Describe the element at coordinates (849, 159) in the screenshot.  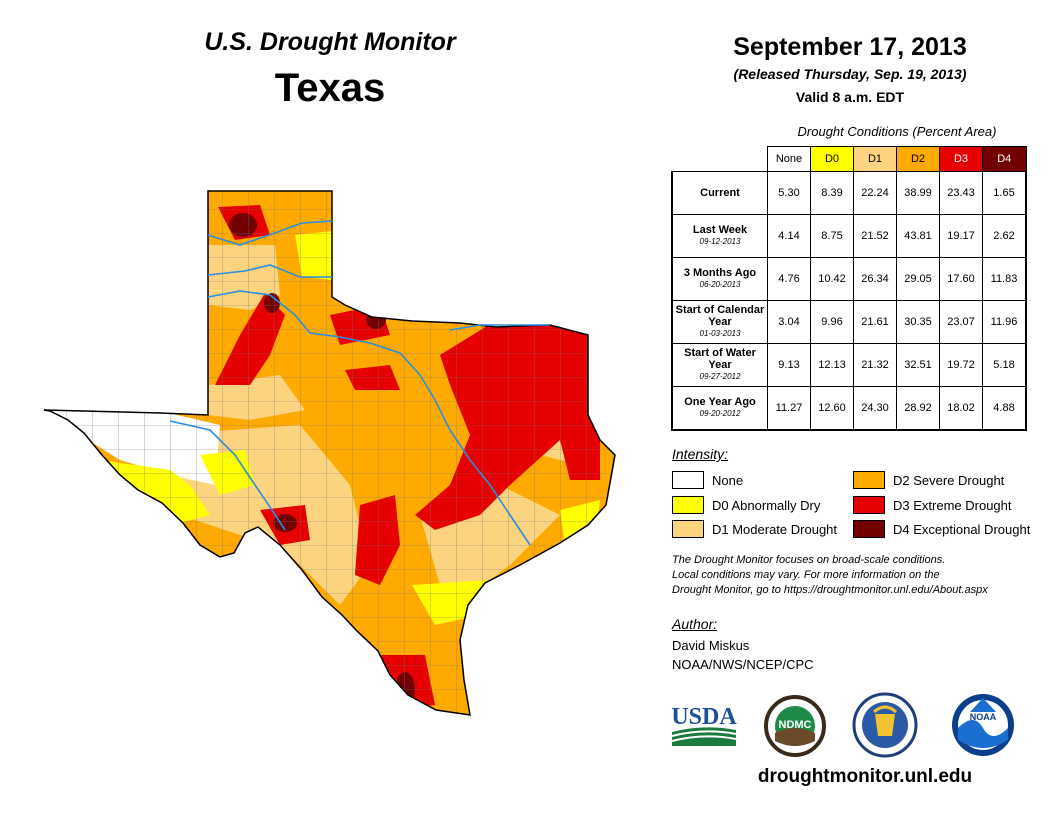
I see `table-header-row: None D0 D1 D2 D3 D4` at that location.